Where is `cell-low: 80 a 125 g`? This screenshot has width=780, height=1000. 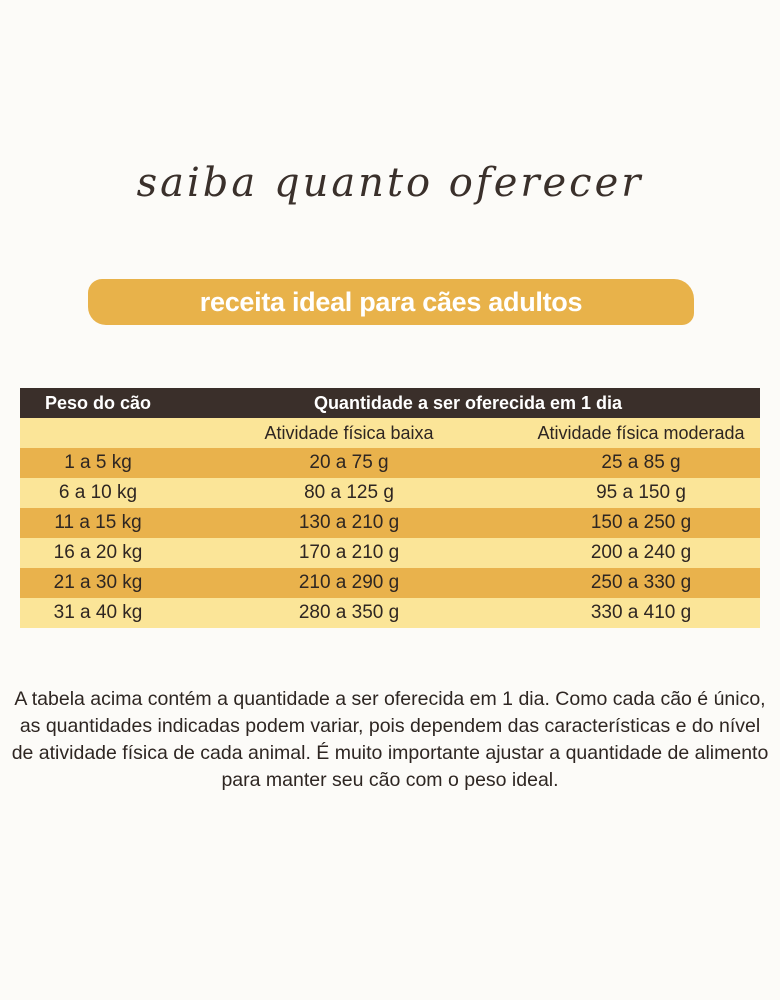 cell-low: 80 a 125 g is located at coordinates (349, 493).